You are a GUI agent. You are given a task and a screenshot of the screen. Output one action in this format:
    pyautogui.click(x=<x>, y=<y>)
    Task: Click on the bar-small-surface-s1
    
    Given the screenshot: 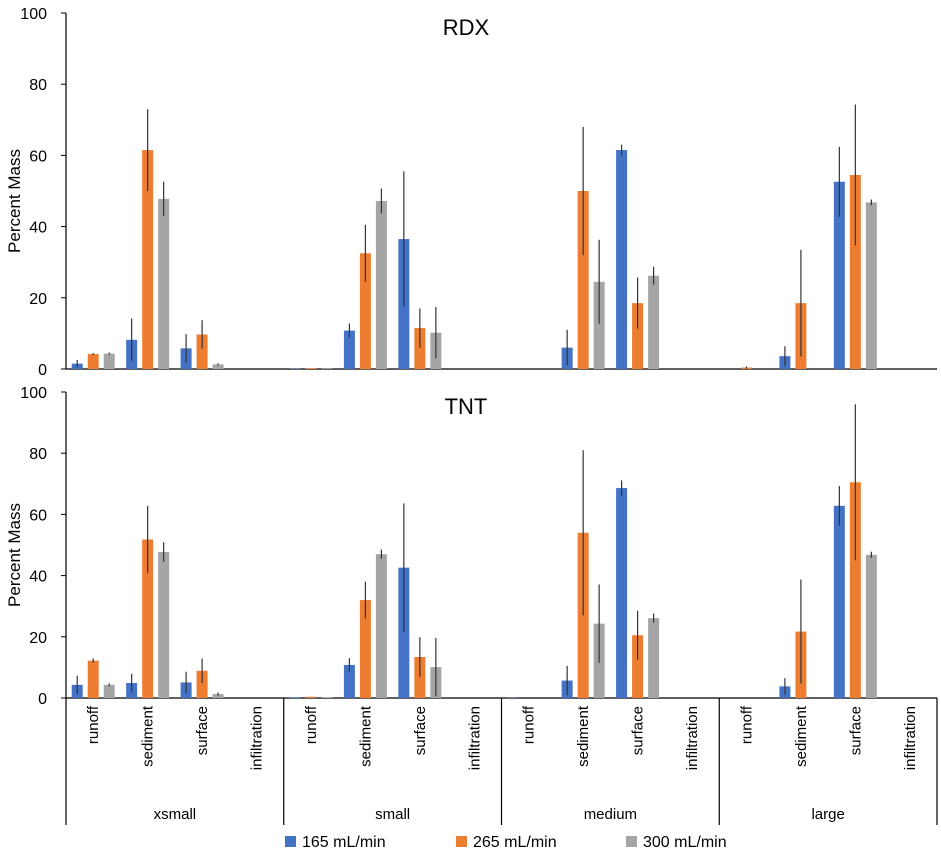 What is the action you would take?
    pyautogui.click(x=404, y=632)
    